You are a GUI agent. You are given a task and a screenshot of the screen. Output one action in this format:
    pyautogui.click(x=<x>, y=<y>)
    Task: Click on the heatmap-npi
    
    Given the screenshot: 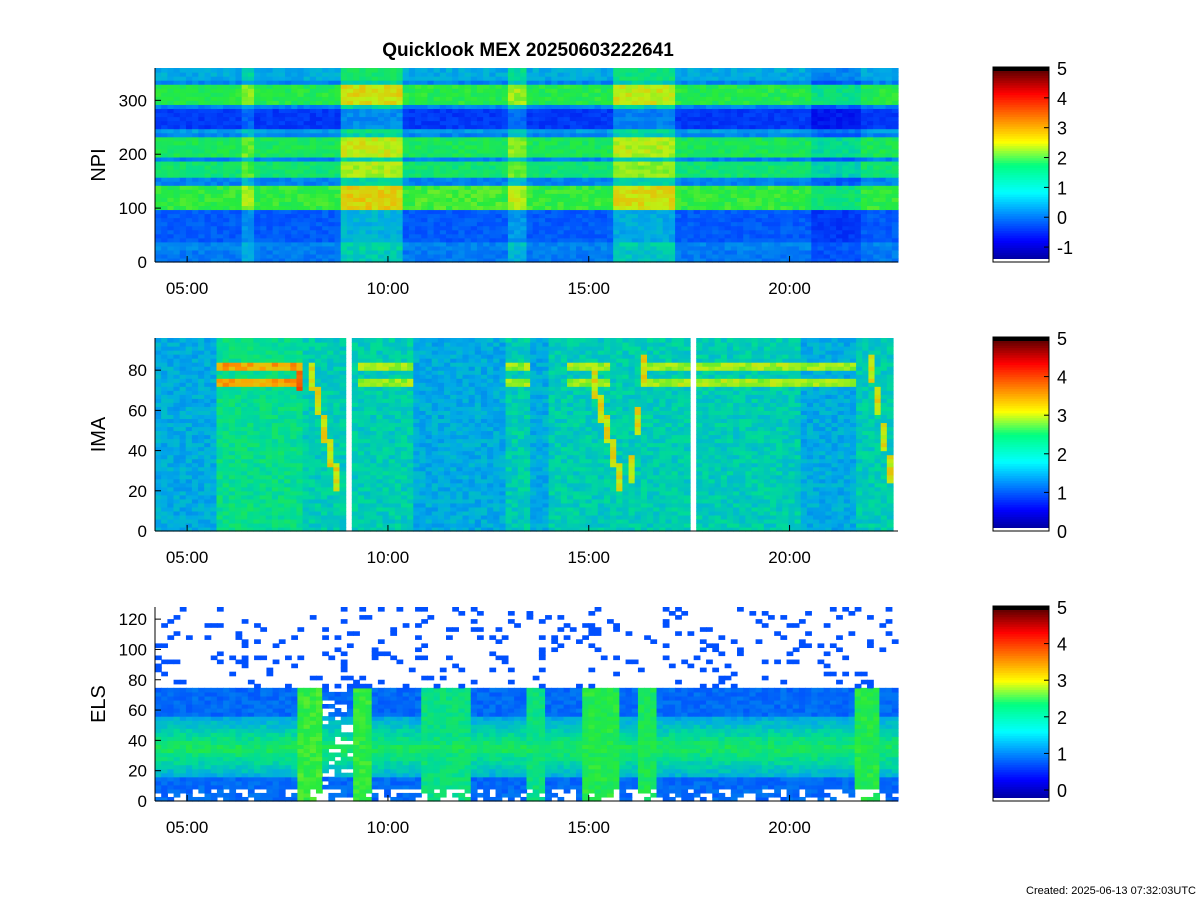 What is the action you would take?
    pyautogui.click(x=527, y=165)
    